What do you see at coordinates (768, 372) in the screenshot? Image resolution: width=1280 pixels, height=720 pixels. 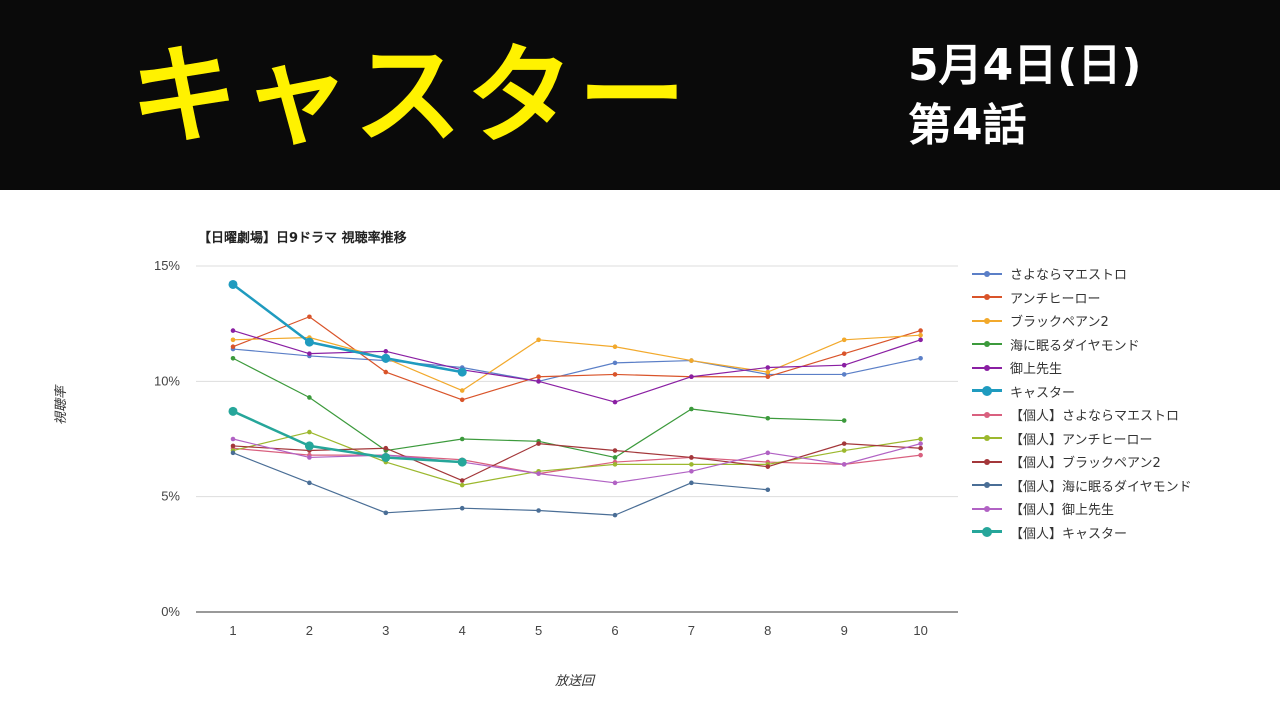 I see `data-point-s3-ep8` at bounding box center [768, 372].